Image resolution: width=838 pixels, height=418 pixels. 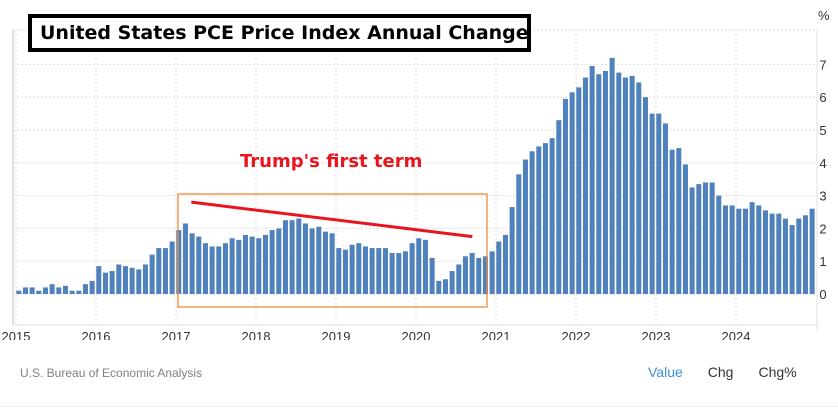 I want to click on x-tick-label: 2016, so click(x=96, y=334).